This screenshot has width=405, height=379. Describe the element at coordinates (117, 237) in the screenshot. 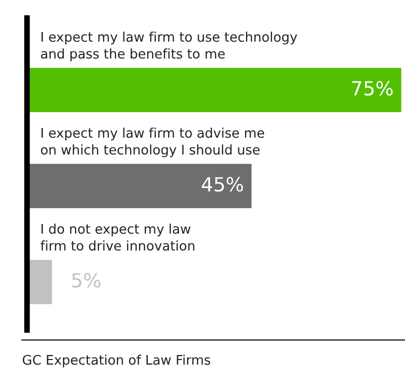

I see `y-tick-label: I do not expect my law firm to drive innovation` at that location.